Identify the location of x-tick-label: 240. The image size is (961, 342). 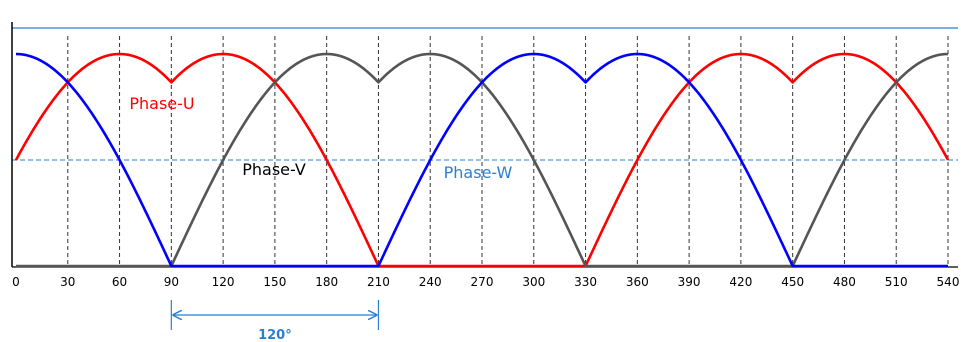
(430, 282).